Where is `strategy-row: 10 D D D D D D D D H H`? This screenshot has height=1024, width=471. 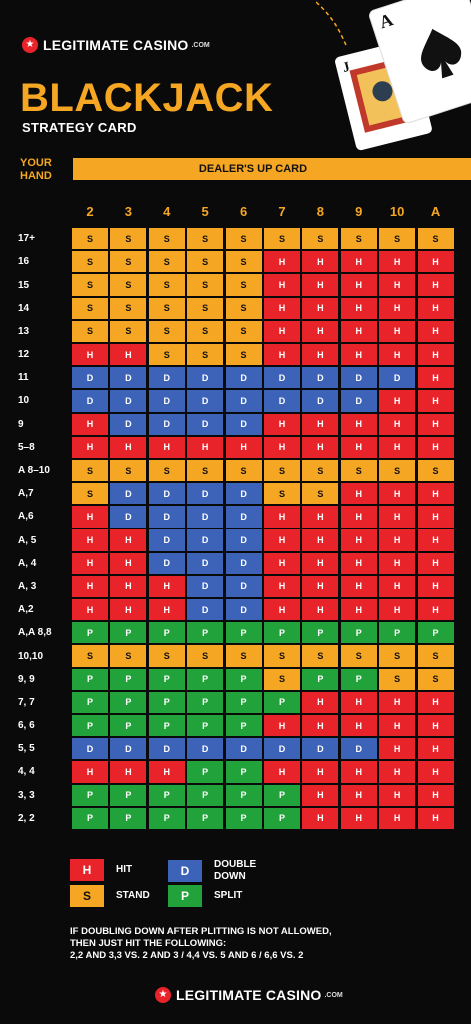
strategy-row: 10 D D D D D D D D H H is located at coordinates (237, 401).